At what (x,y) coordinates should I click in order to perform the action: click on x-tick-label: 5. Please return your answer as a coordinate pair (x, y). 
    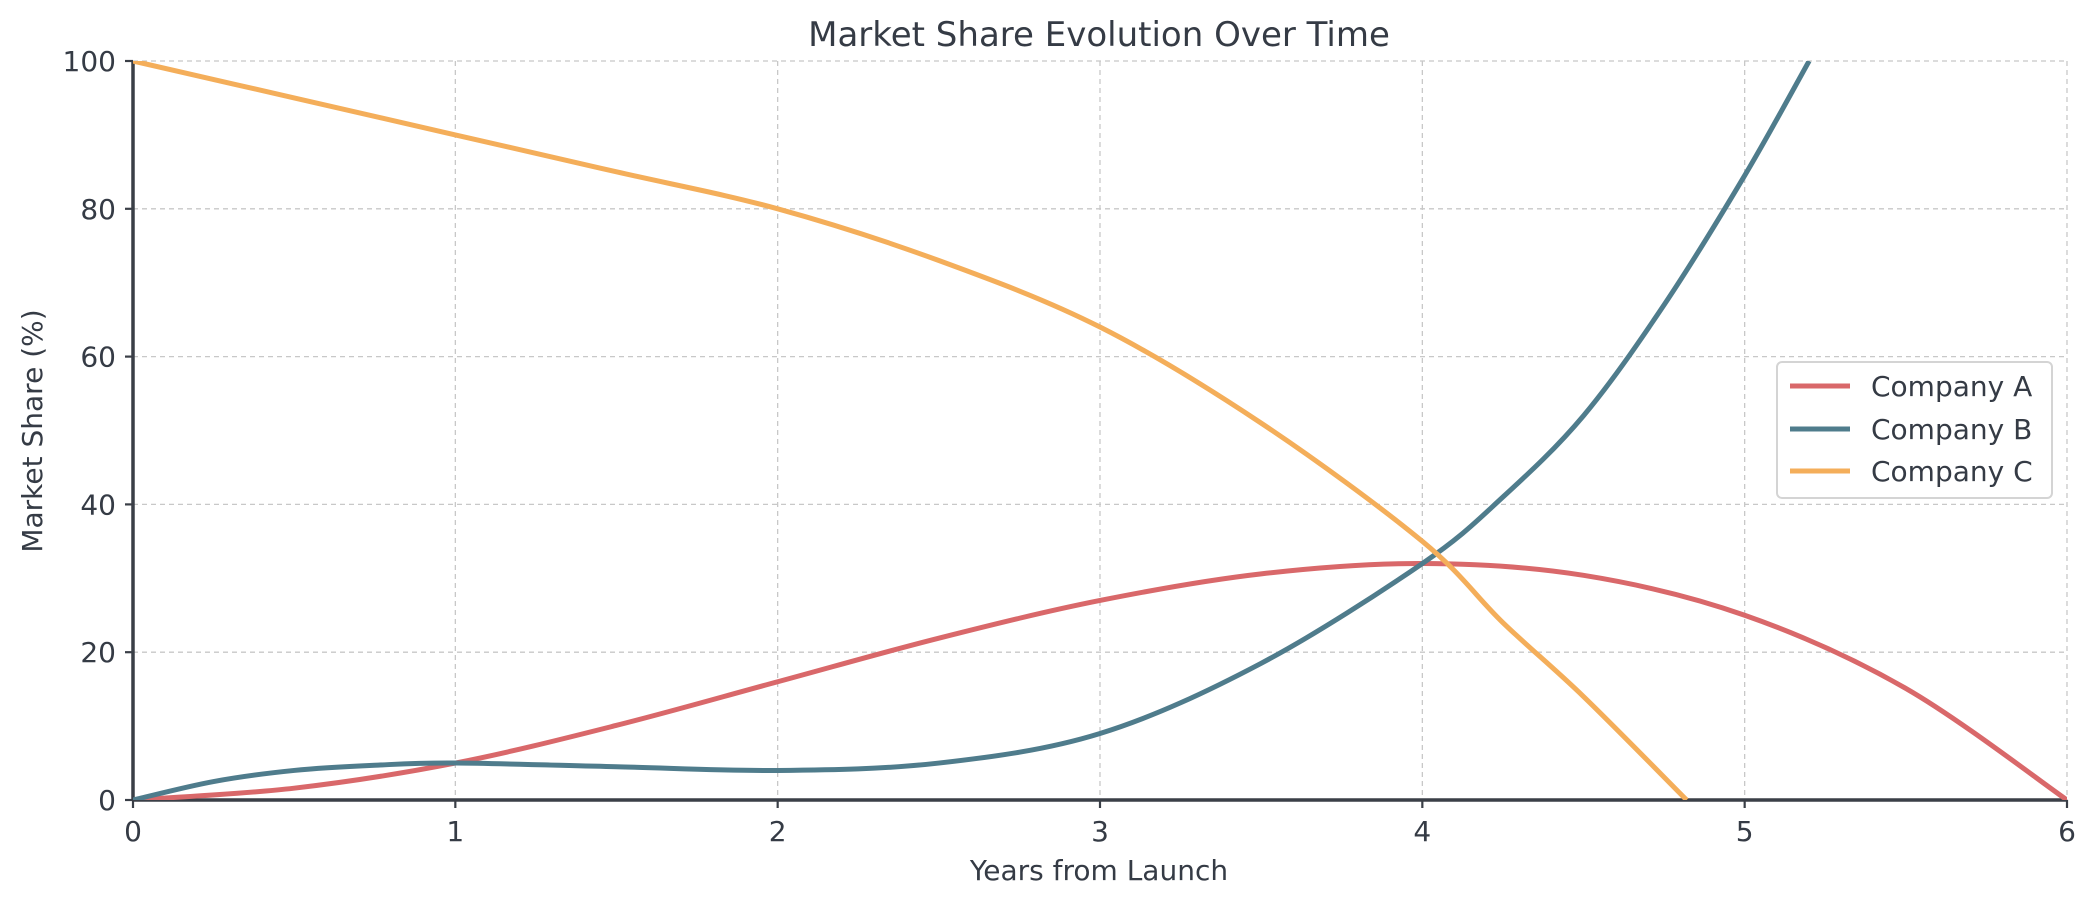
    Looking at the image, I should click on (1745, 831).